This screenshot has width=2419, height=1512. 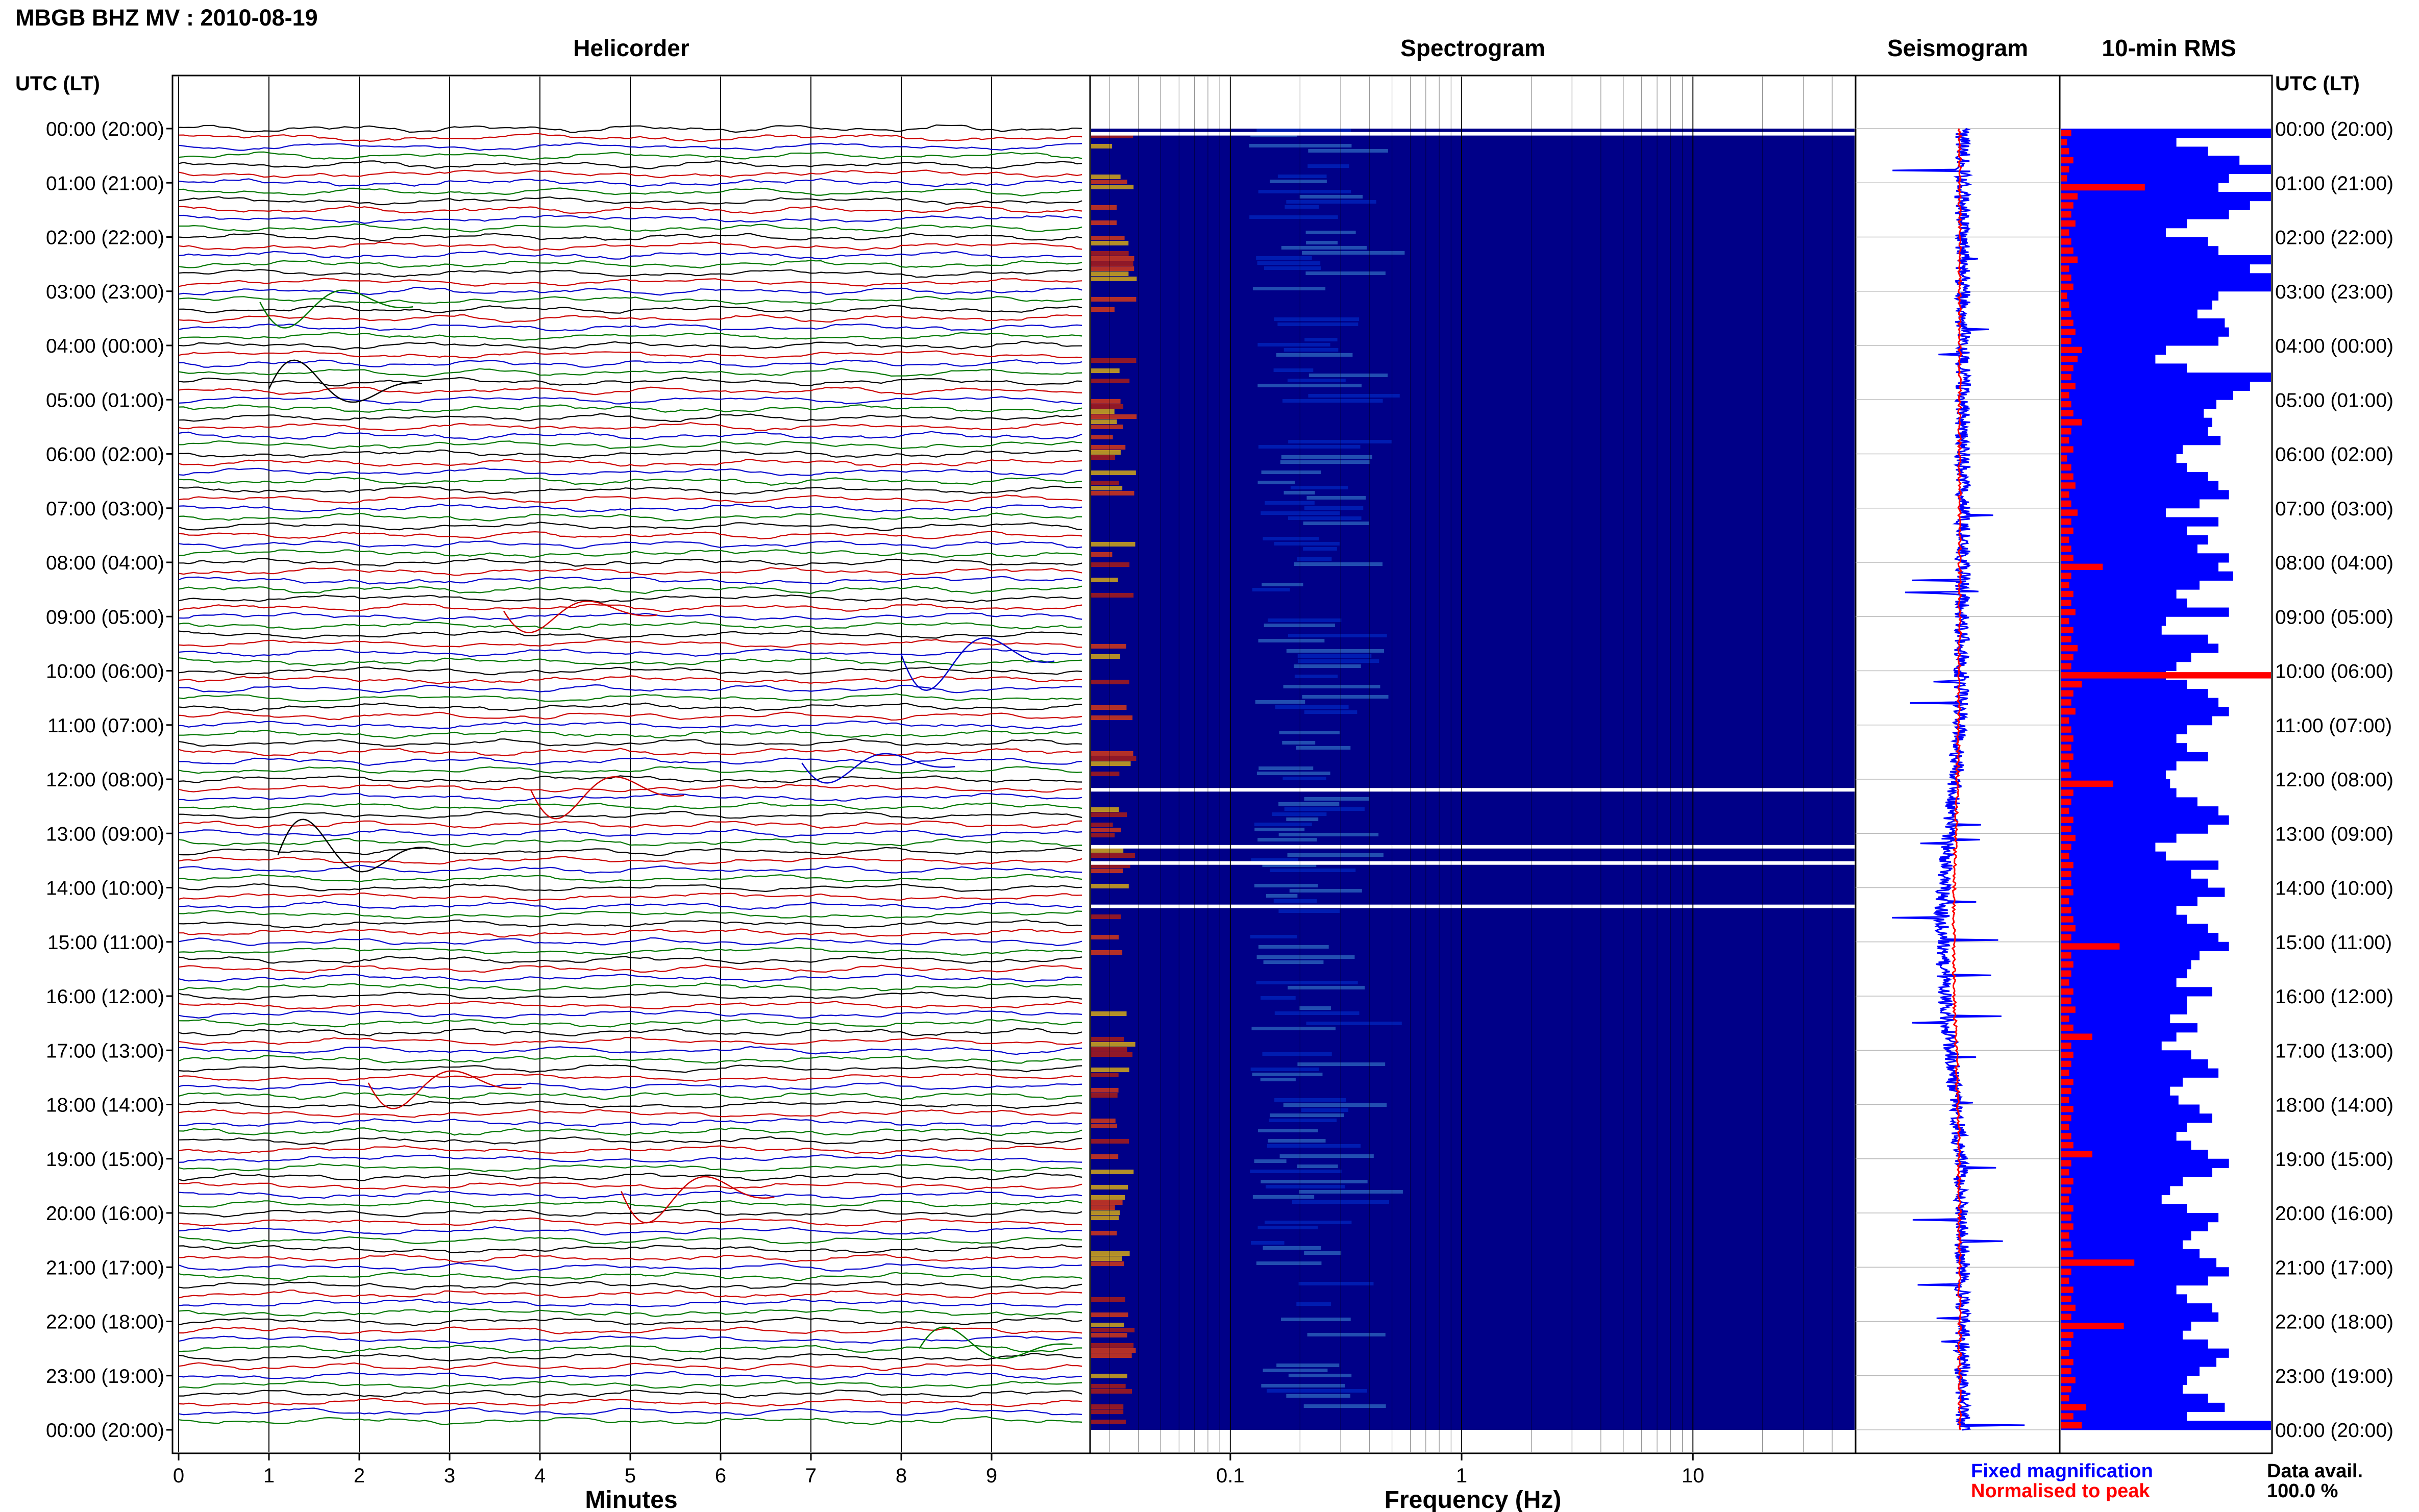 I want to click on time-label-left: 23:00 (19:00), so click(x=105, y=1376).